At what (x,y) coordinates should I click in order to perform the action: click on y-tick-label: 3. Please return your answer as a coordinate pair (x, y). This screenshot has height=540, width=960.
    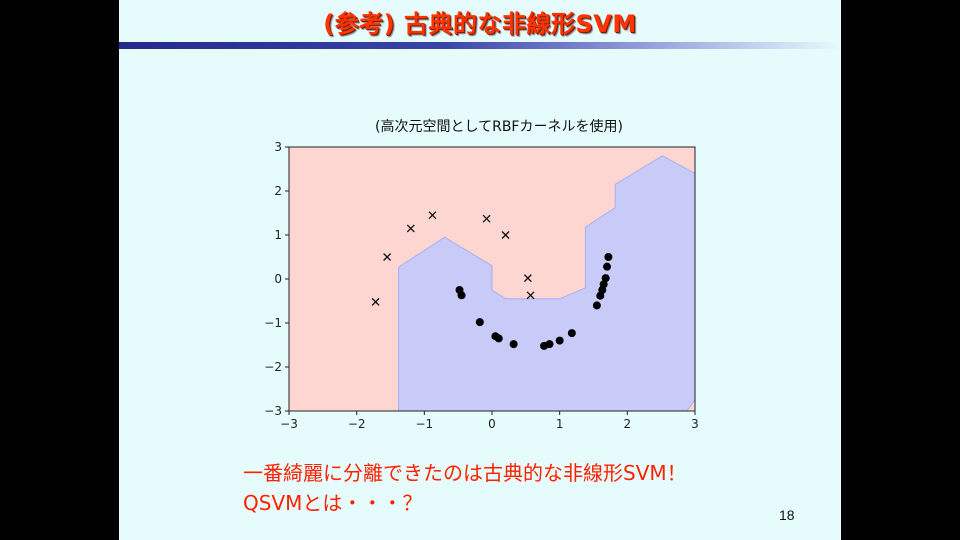
    Looking at the image, I should click on (278, 147).